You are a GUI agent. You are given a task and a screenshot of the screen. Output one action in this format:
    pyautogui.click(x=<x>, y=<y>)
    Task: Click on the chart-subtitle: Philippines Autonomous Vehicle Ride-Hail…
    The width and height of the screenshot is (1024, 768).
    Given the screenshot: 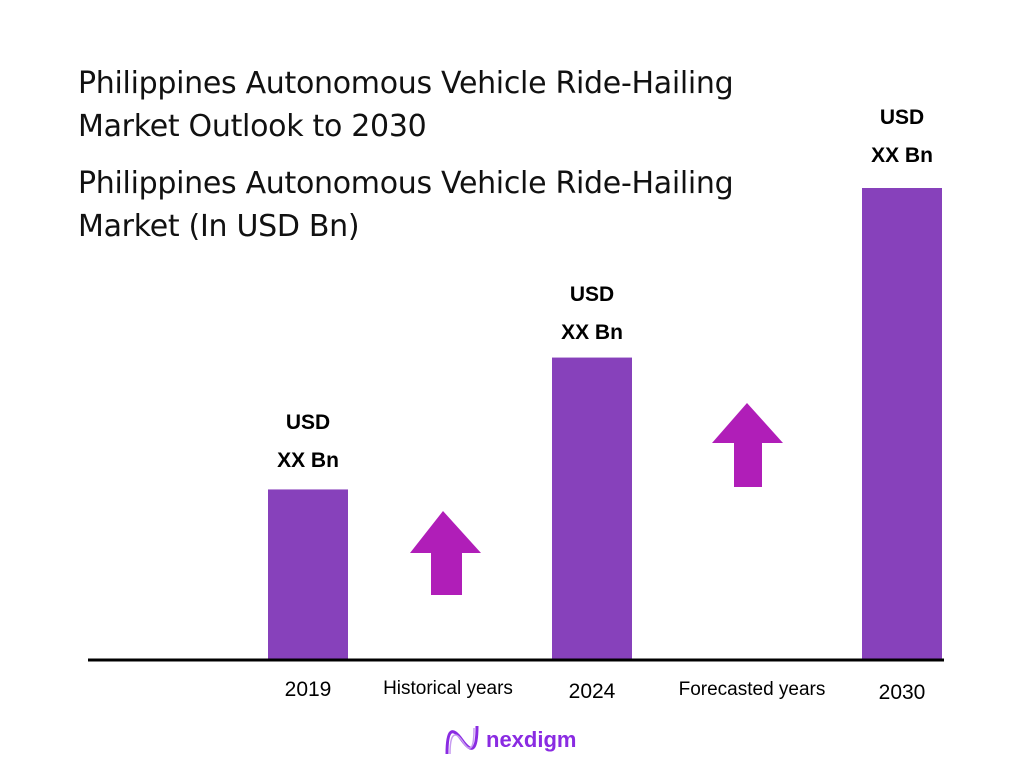 What is the action you would take?
    pyautogui.click(x=406, y=205)
    